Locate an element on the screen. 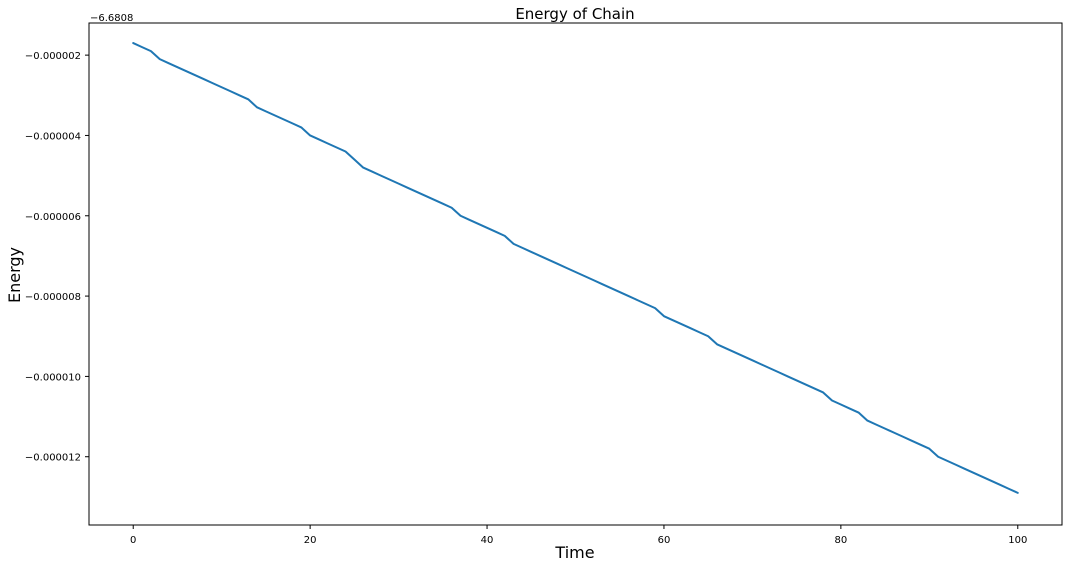 Image resolution: width=1072 pixels, height=568 pixels. y-axis-tick-label: −0.000004 is located at coordinates (53, 136).